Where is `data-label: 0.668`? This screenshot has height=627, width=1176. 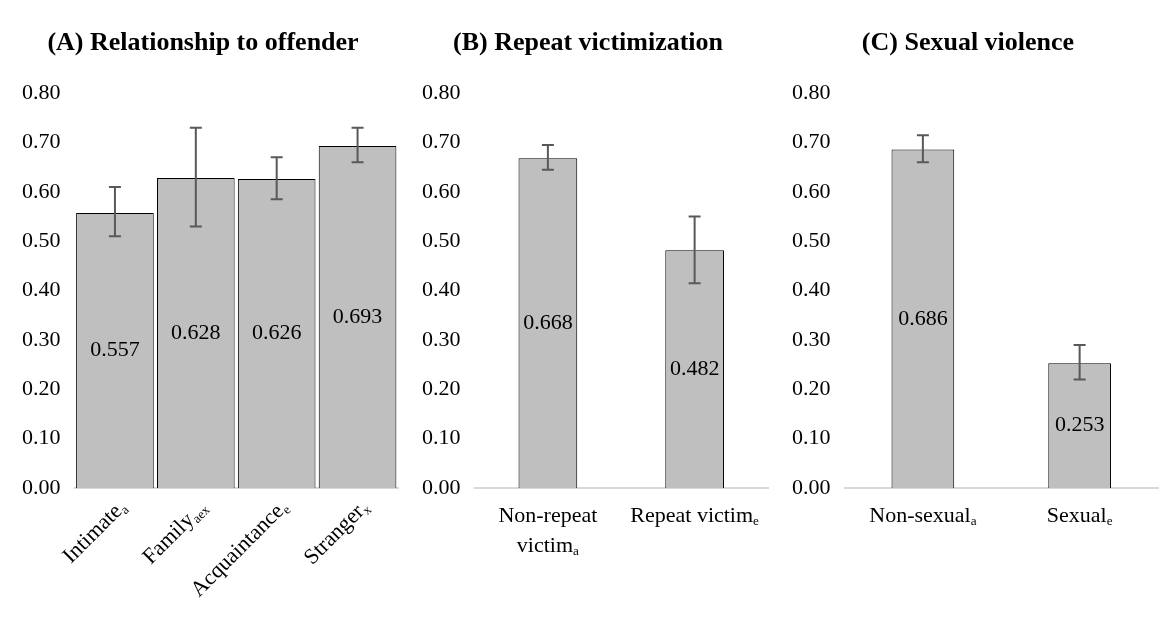 data-label: 0.668 is located at coordinates (548, 321).